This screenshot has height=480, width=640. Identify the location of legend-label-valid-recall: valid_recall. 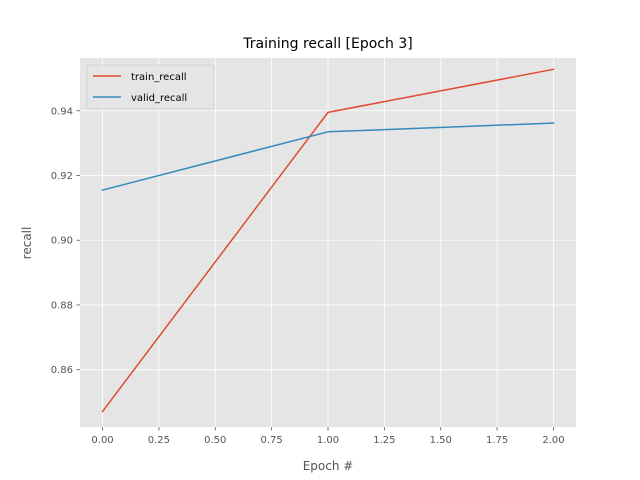
(159, 98).